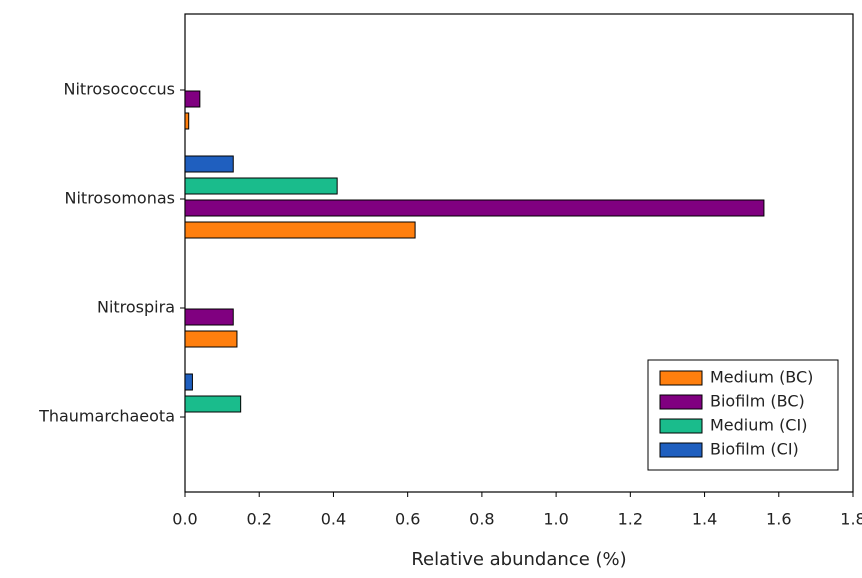 Image resolution: width=862 pixels, height=578 pixels. What do you see at coordinates (119, 89) in the screenshot?
I see `y-tick-label: Nitrosococcus` at bounding box center [119, 89].